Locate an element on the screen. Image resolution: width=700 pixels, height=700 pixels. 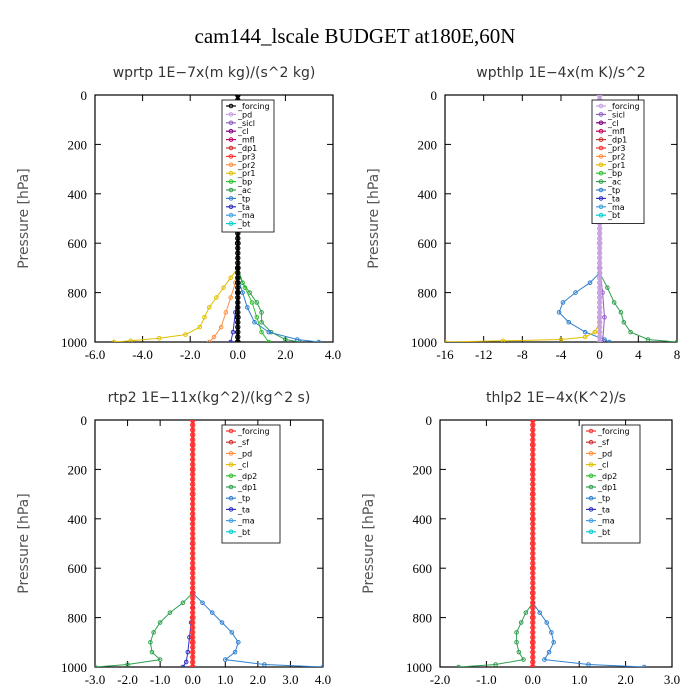
legend-entry: _pr2 is located at coordinates (616, 156).